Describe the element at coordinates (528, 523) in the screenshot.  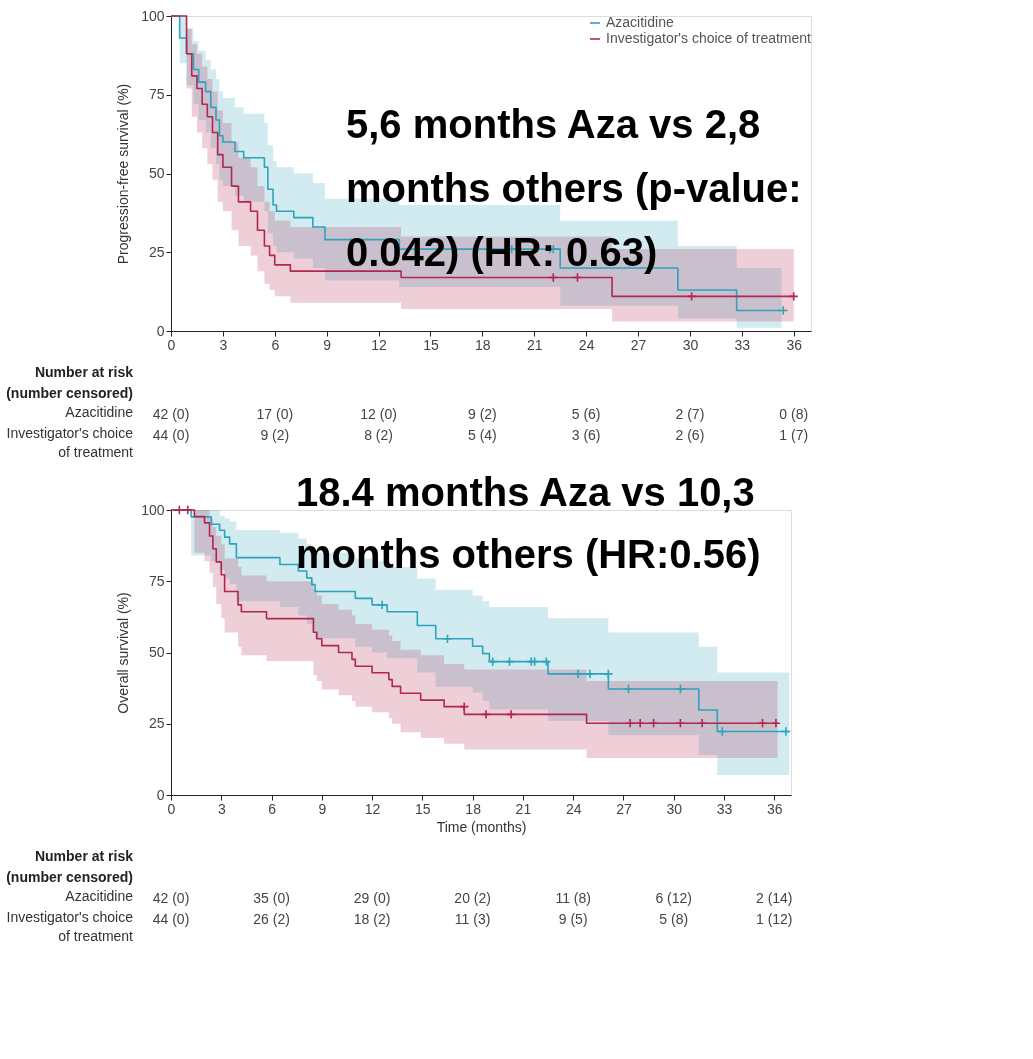
I see `annotation: 18.4 months Aza vs 10,3 months others (HR:0.56)` at that location.